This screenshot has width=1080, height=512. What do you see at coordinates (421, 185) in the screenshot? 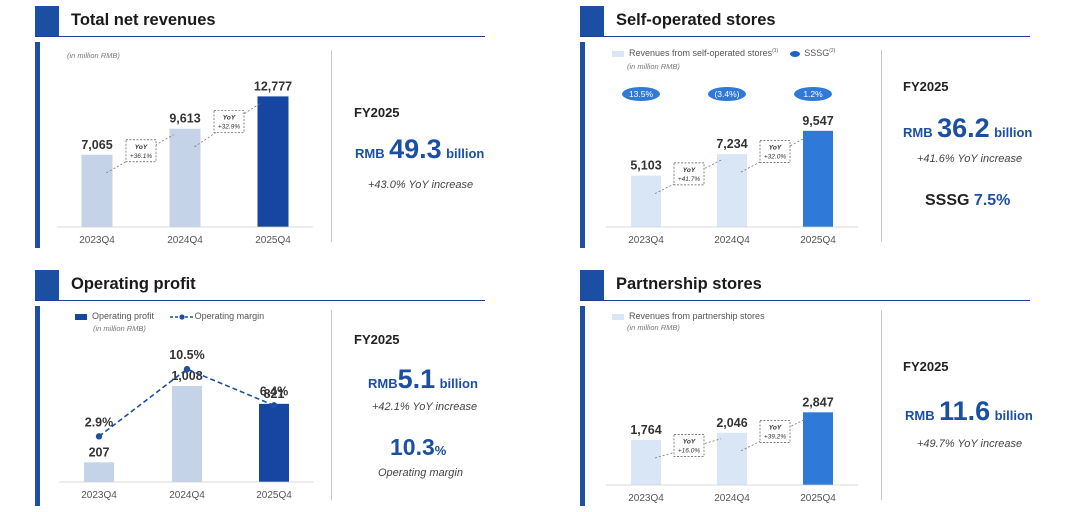
I see `kpi-yoy: +43.0% YoY increase` at bounding box center [421, 185].